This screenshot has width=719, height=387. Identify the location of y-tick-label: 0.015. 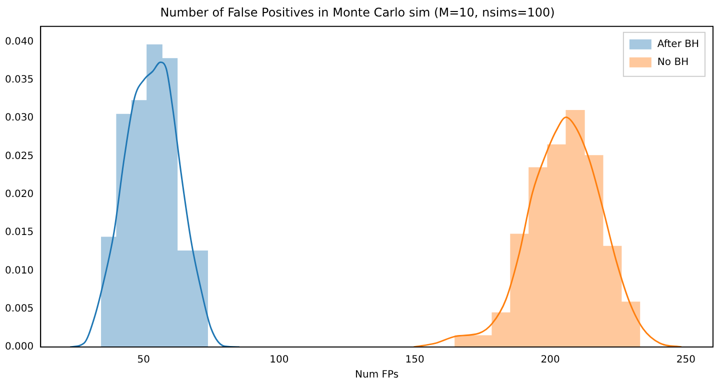
(19, 232).